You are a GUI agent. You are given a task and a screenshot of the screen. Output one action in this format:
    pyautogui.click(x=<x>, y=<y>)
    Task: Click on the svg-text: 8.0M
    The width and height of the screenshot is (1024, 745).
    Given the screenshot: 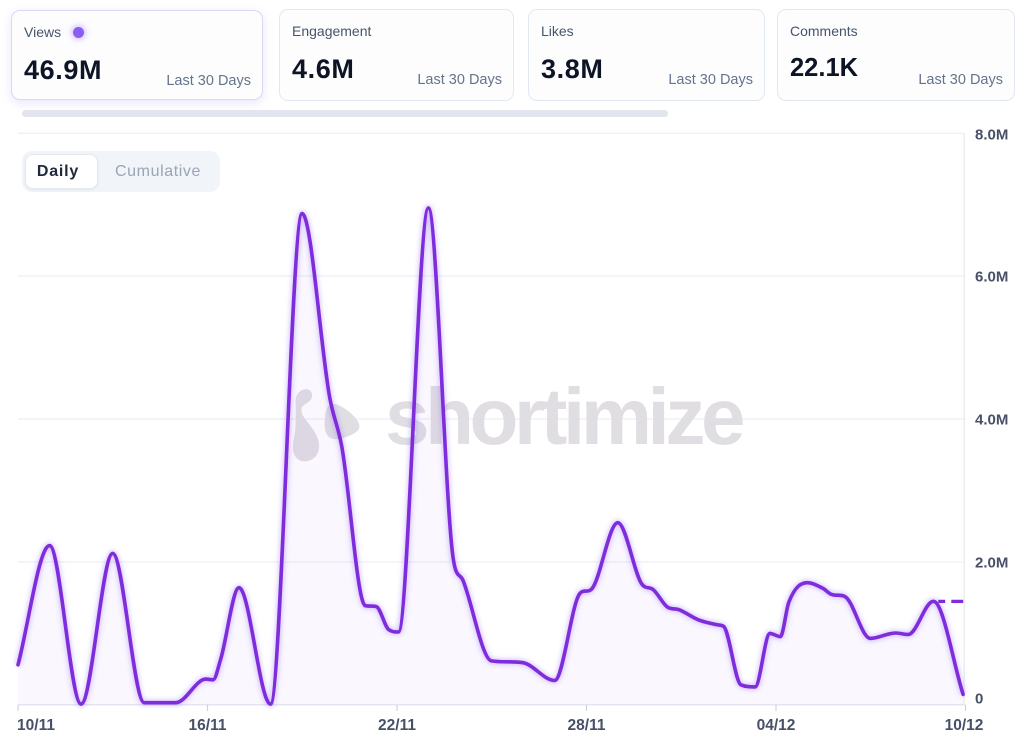 What is the action you would take?
    pyautogui.click(x=991, y=135)
    